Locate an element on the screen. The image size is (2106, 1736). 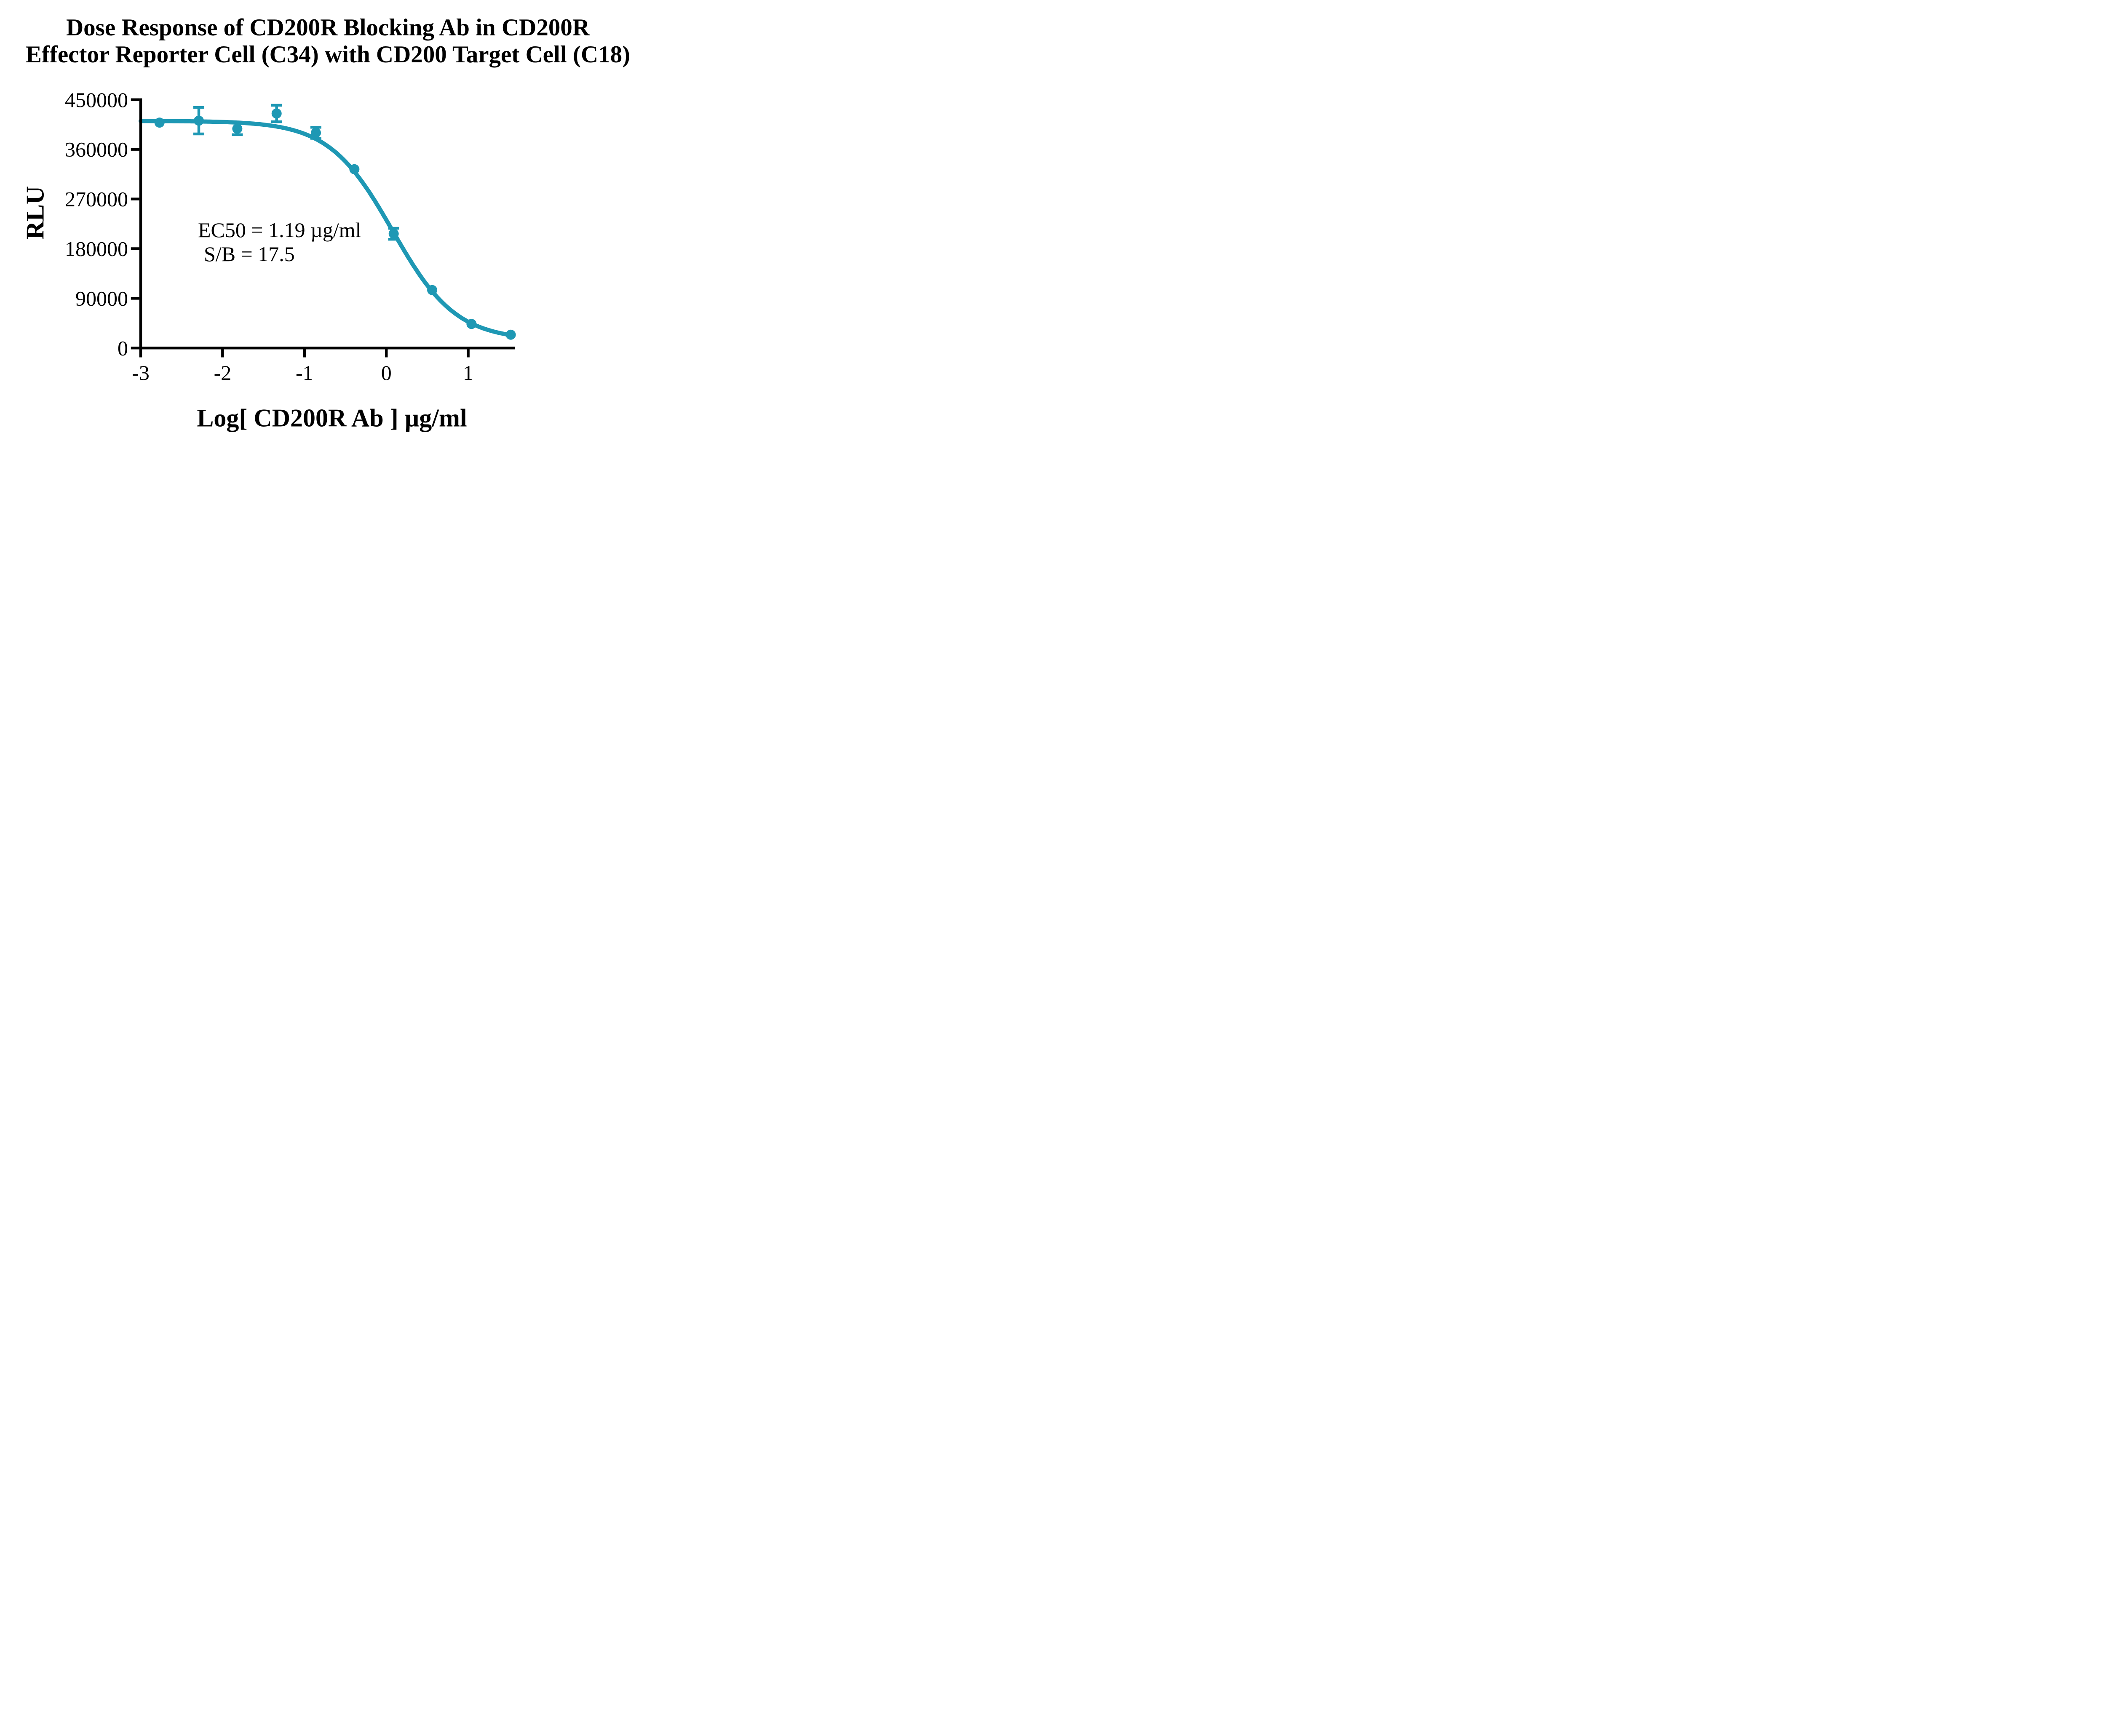
x-ticks is located at coordinates (304, 353).